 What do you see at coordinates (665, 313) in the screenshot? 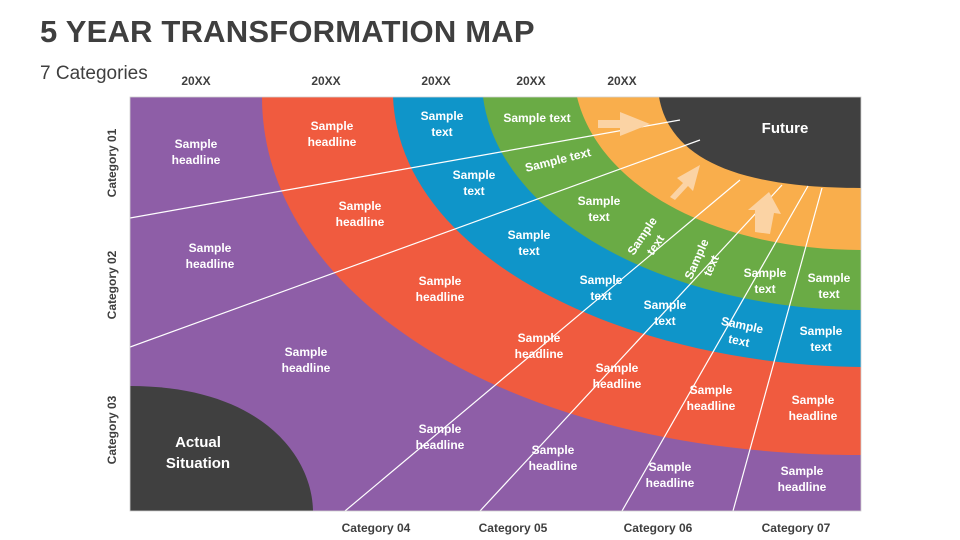
I see `blue-text-5: Sample text` at bounding box center [665, 313].